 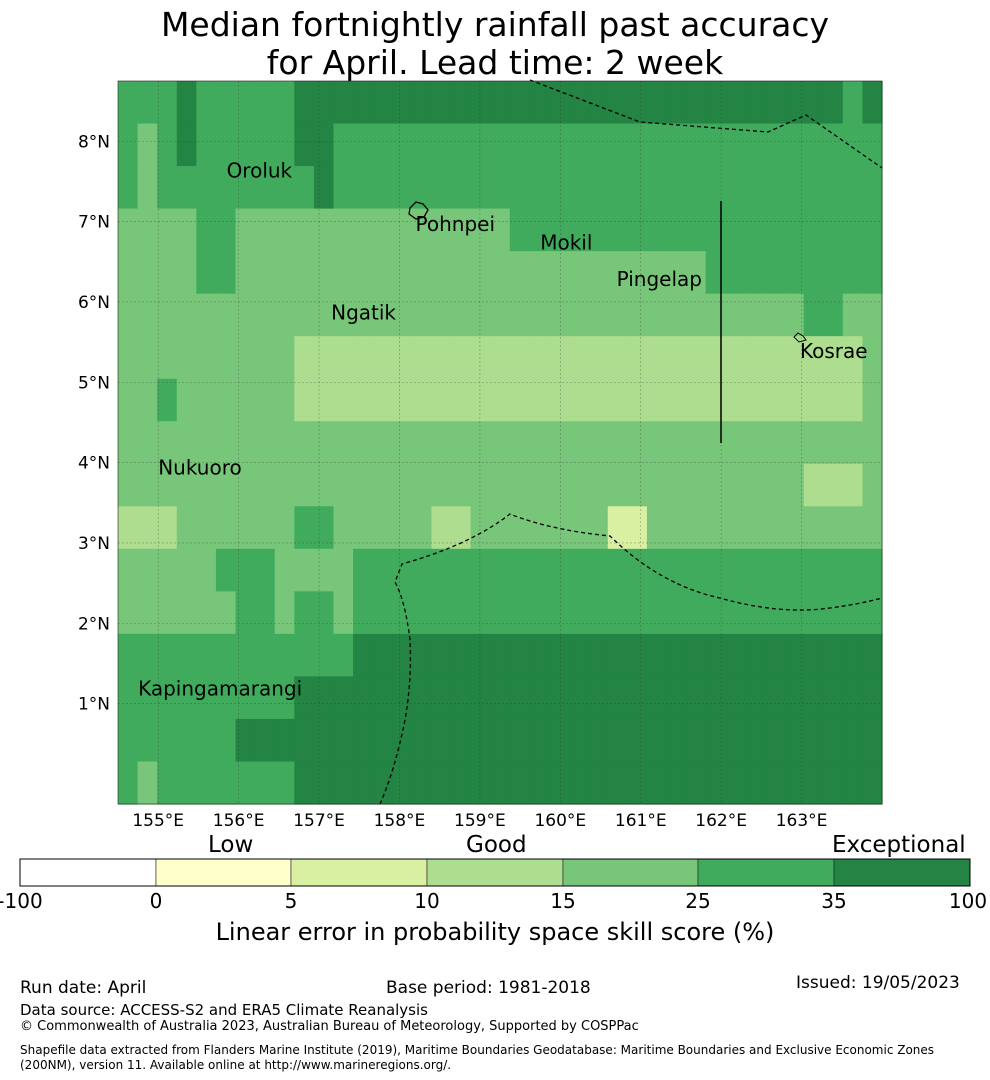 What do you see at coordinates (496, 845) in the screenshot?
I see `level-good-label: Good` at bounding box center [496, 845].